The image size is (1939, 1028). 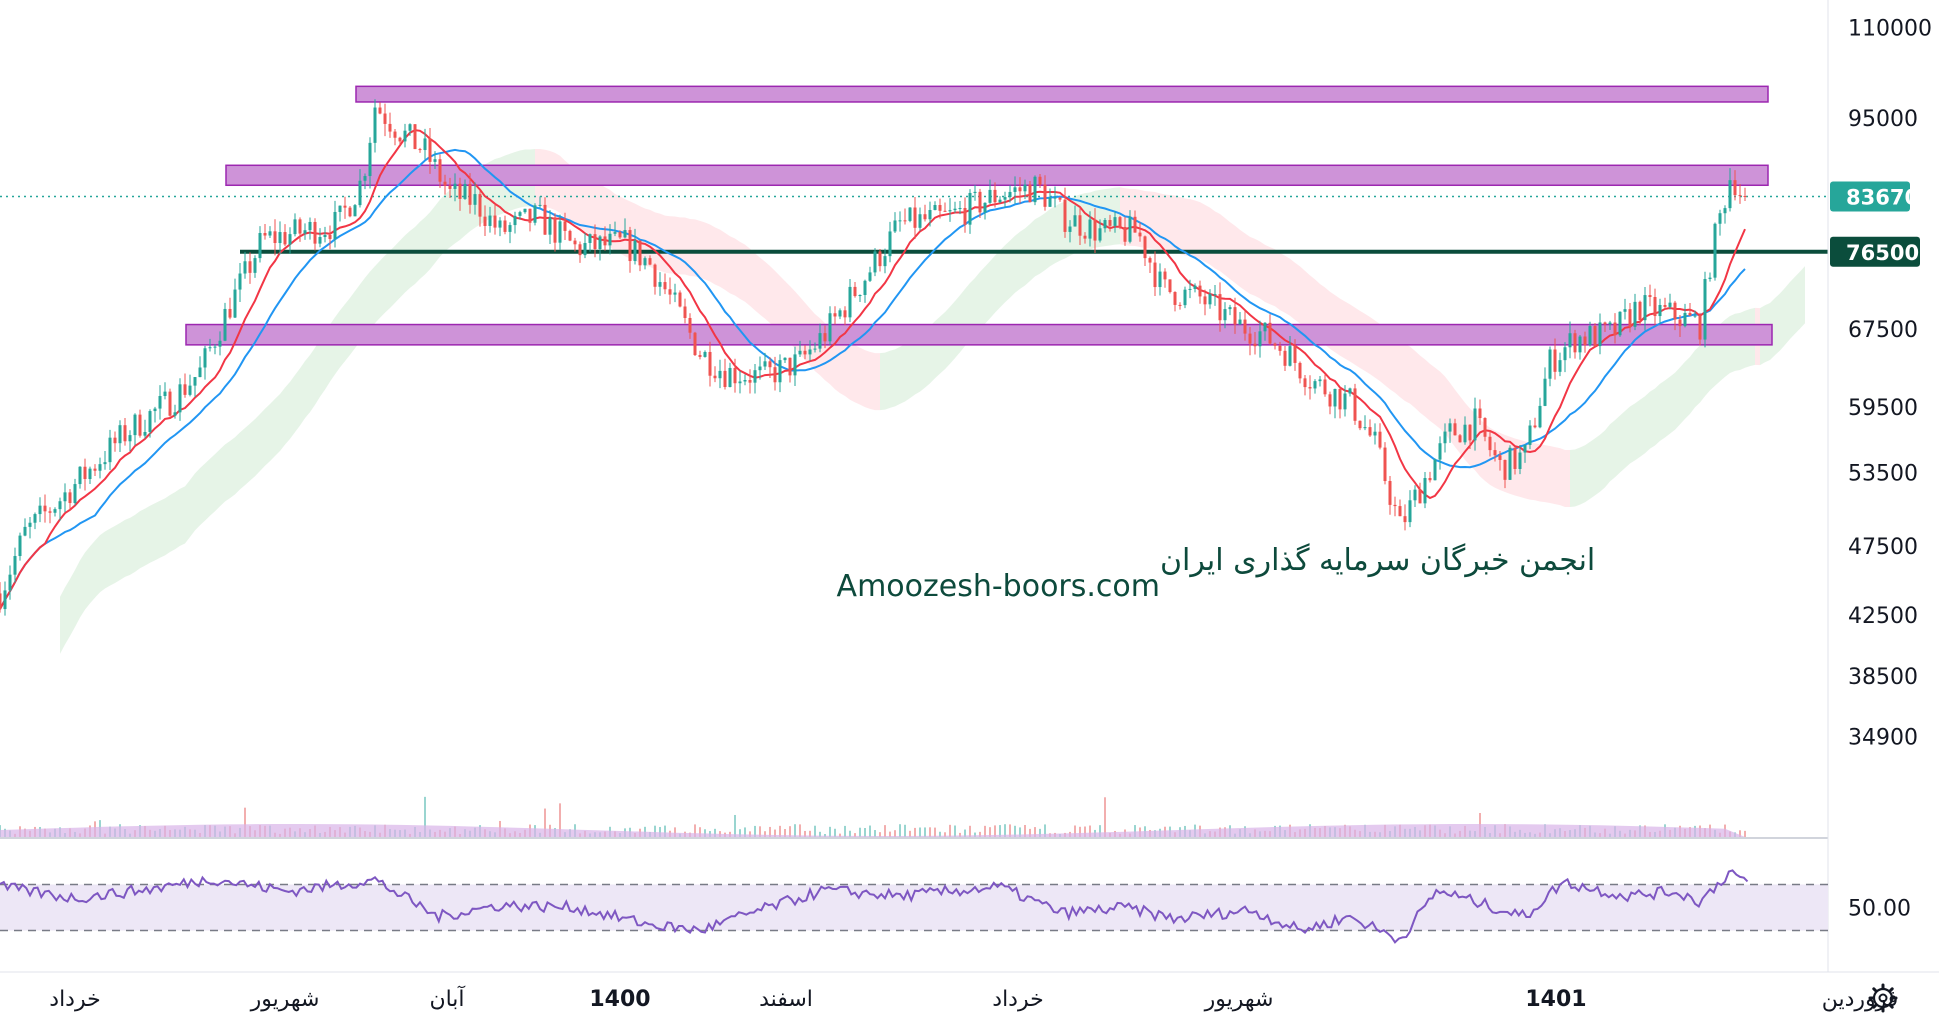 I want to click on time-tick-0: خرداد, so click(x=74, y=999).